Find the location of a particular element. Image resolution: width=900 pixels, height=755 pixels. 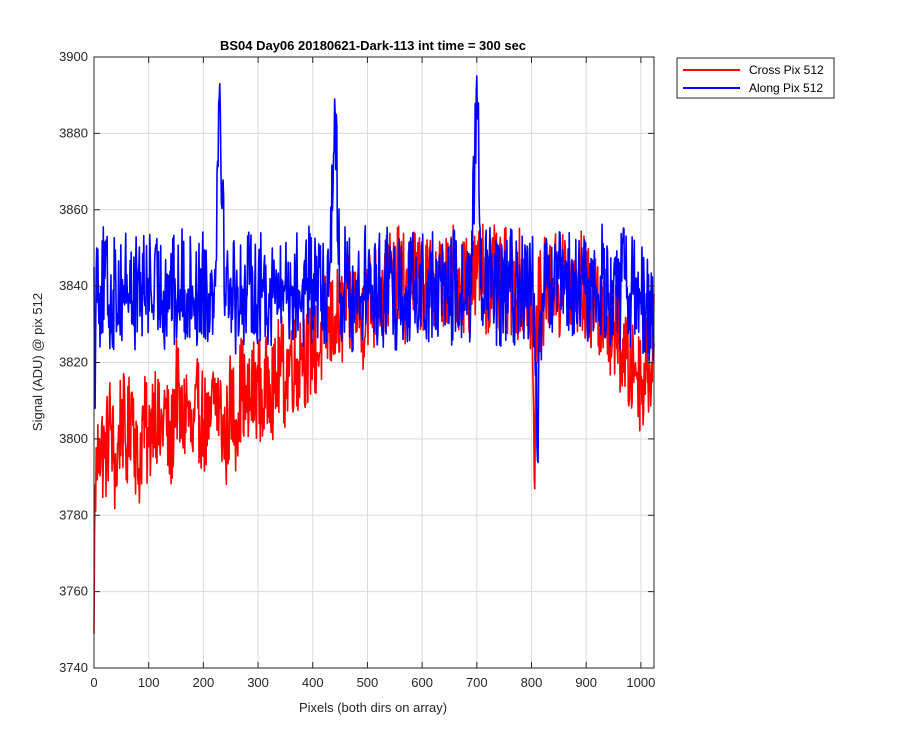

y-tick-label: 3900 is located at coordinates (73, 56).